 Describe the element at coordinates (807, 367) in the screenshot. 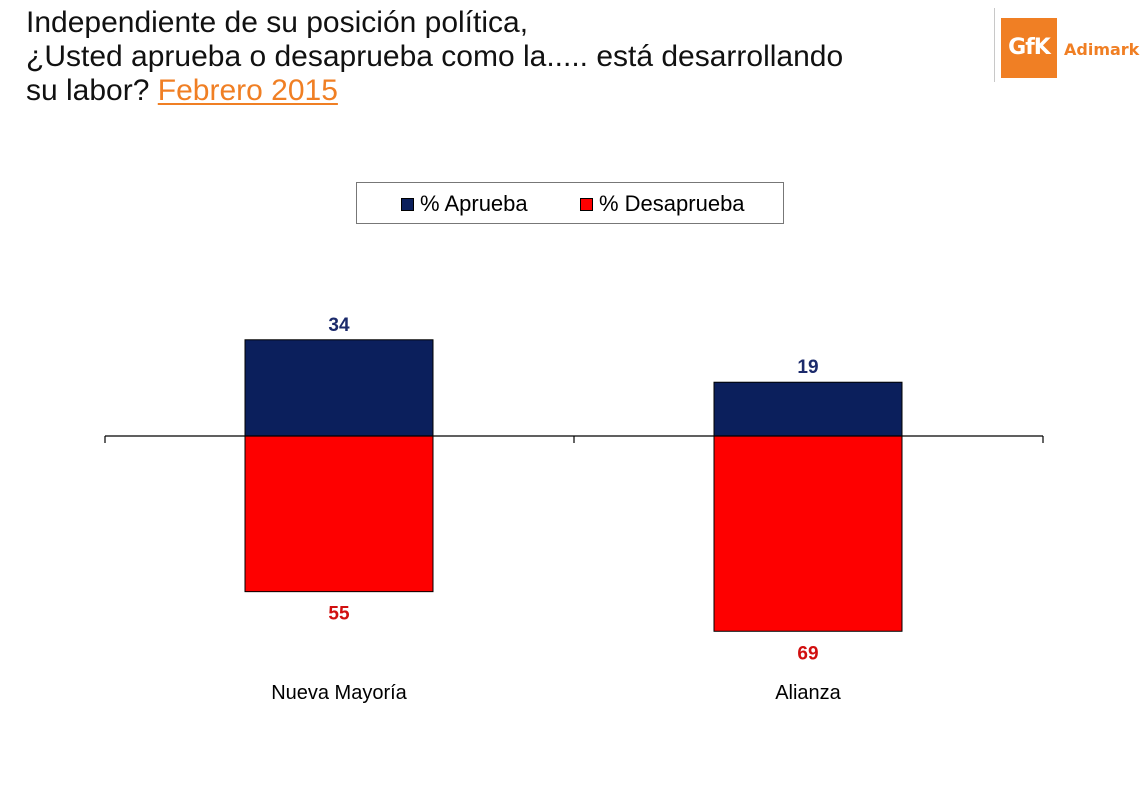

I see `data-label-aprueba: 19` at that location.